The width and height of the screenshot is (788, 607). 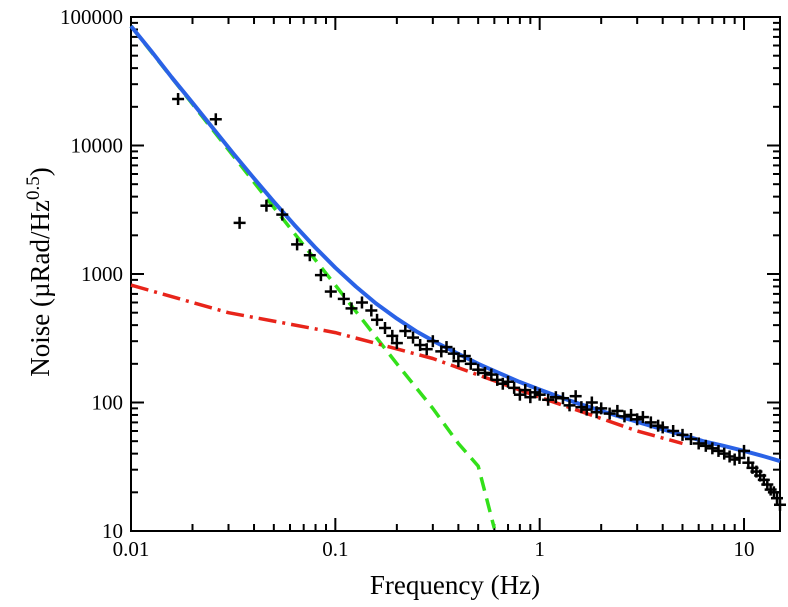 I want to click on x-tick-label: 0.1, so click(x=335, y=549).